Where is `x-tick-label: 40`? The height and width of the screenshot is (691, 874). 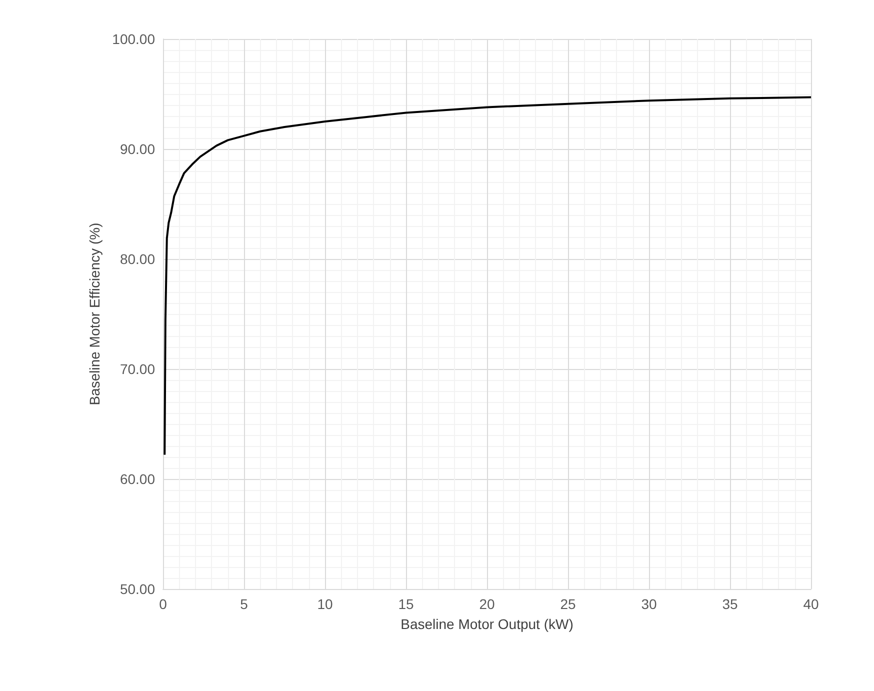 x-tick-label: 40 is located at coordinates (811, 604).